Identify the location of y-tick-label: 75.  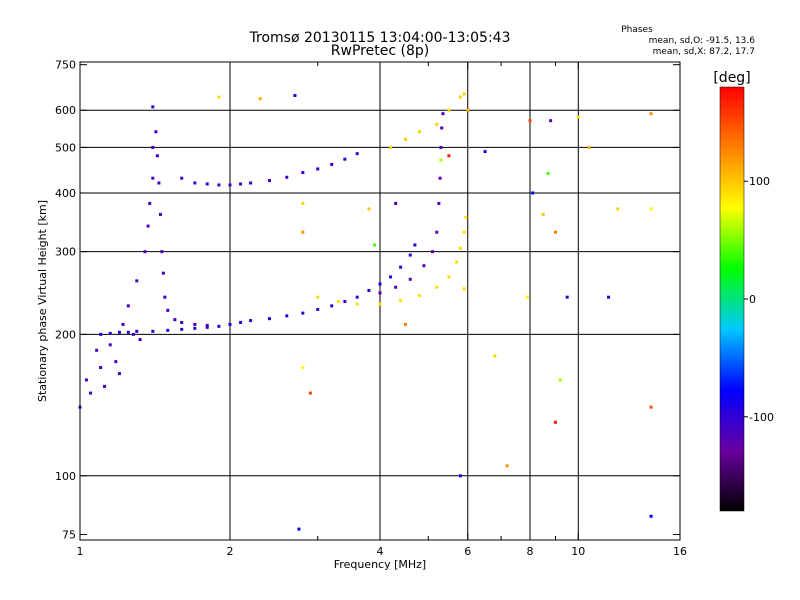
(69, 534).